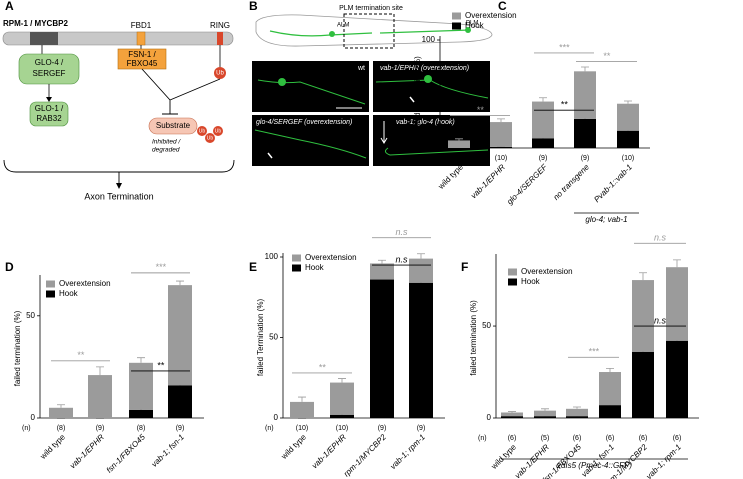 The height and width of the screenshot is (479, 743). I want to click on x-tick-label: glo-4/SERGEF, so click(527, 184).